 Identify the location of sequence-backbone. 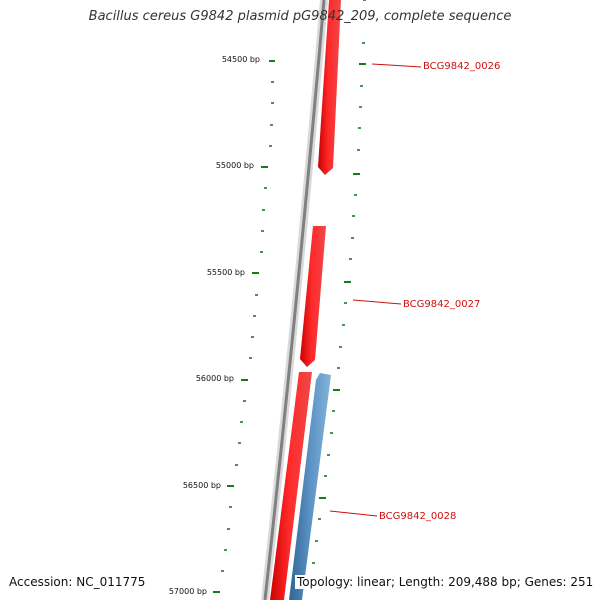
(294, 300).